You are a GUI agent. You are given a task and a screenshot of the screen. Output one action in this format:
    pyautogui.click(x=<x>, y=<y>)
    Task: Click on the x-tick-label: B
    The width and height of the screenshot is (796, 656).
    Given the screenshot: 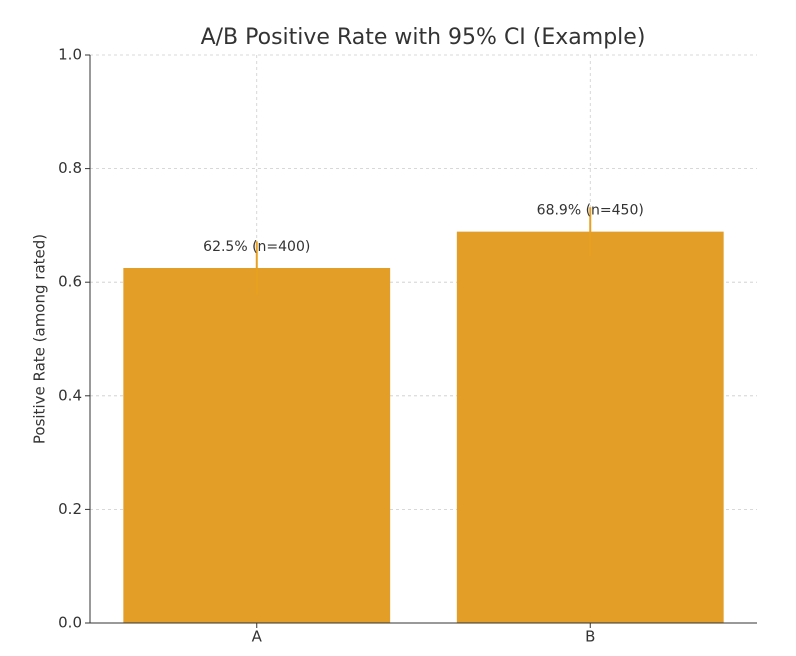 What is the action you would take?
    pyautogui.click(x=590, y=637)
    